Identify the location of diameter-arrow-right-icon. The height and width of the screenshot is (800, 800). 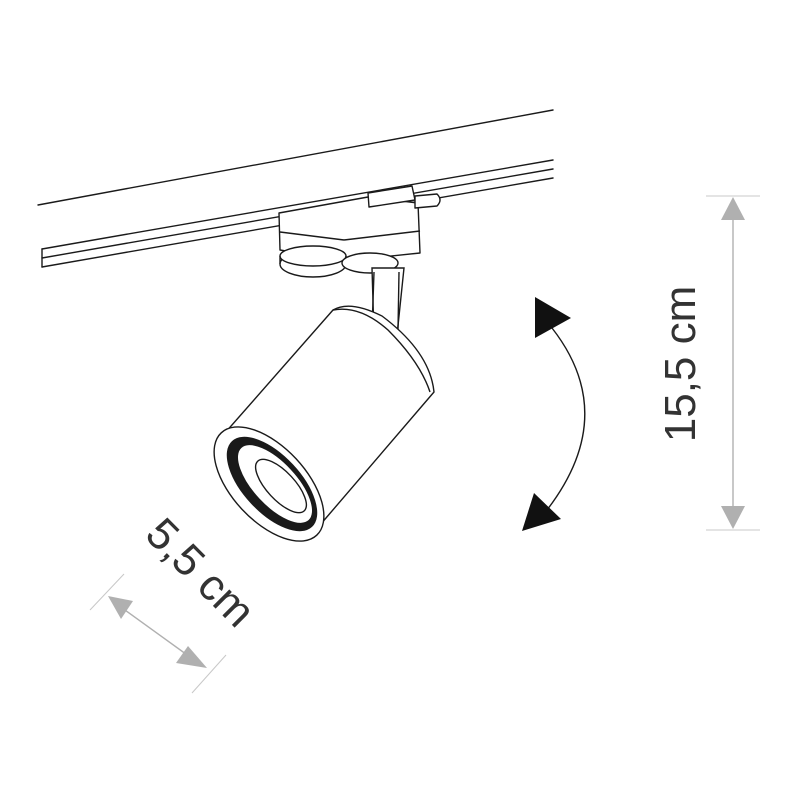
(191, 657).